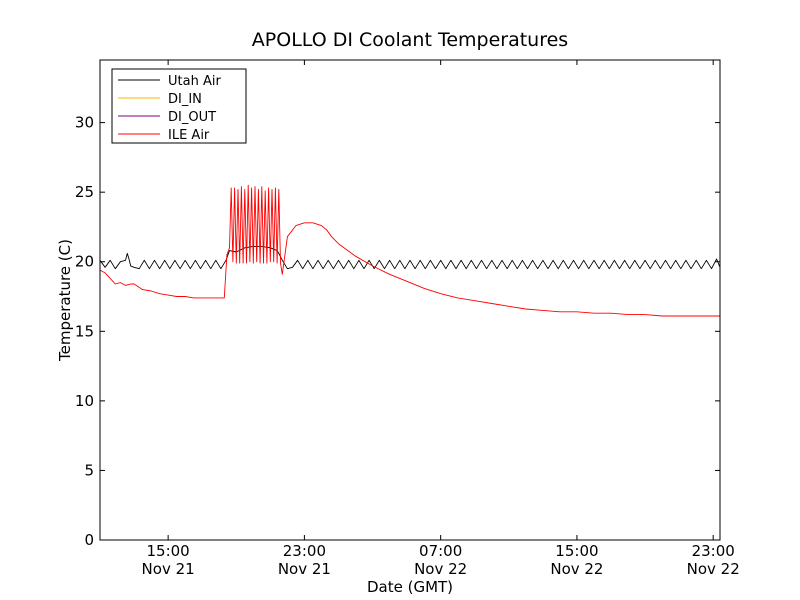 The image size is (800, 600). I want to click on y-tick-label: 10, so click(84, 401).